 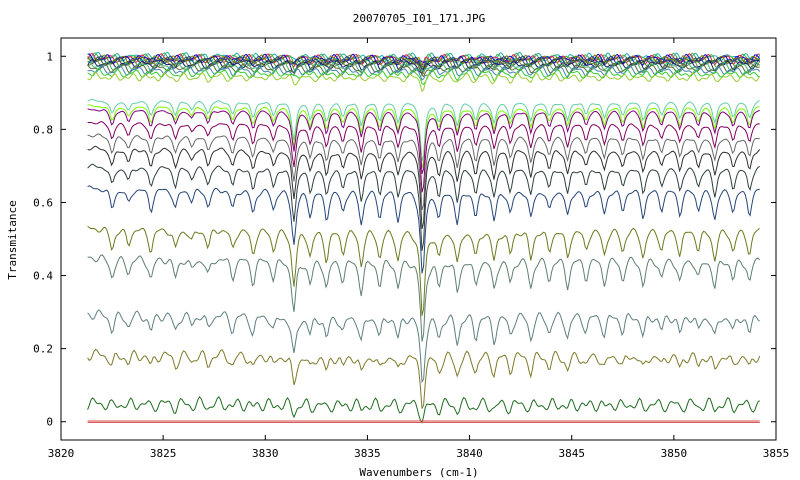 What do you see at coordinates (776, 453) in the screenshot?
I see `x-tick-label: 3855` at bounding box center [776, 453].